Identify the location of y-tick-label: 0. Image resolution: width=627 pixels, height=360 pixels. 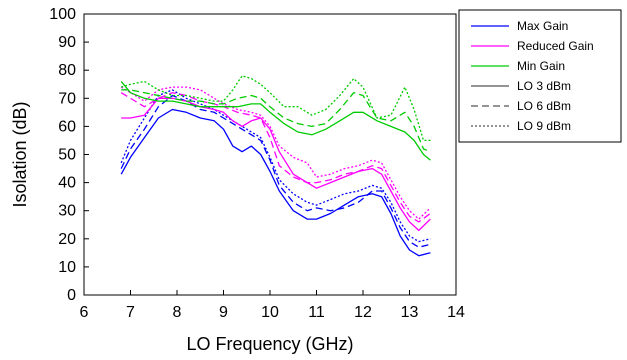
(71, 295).